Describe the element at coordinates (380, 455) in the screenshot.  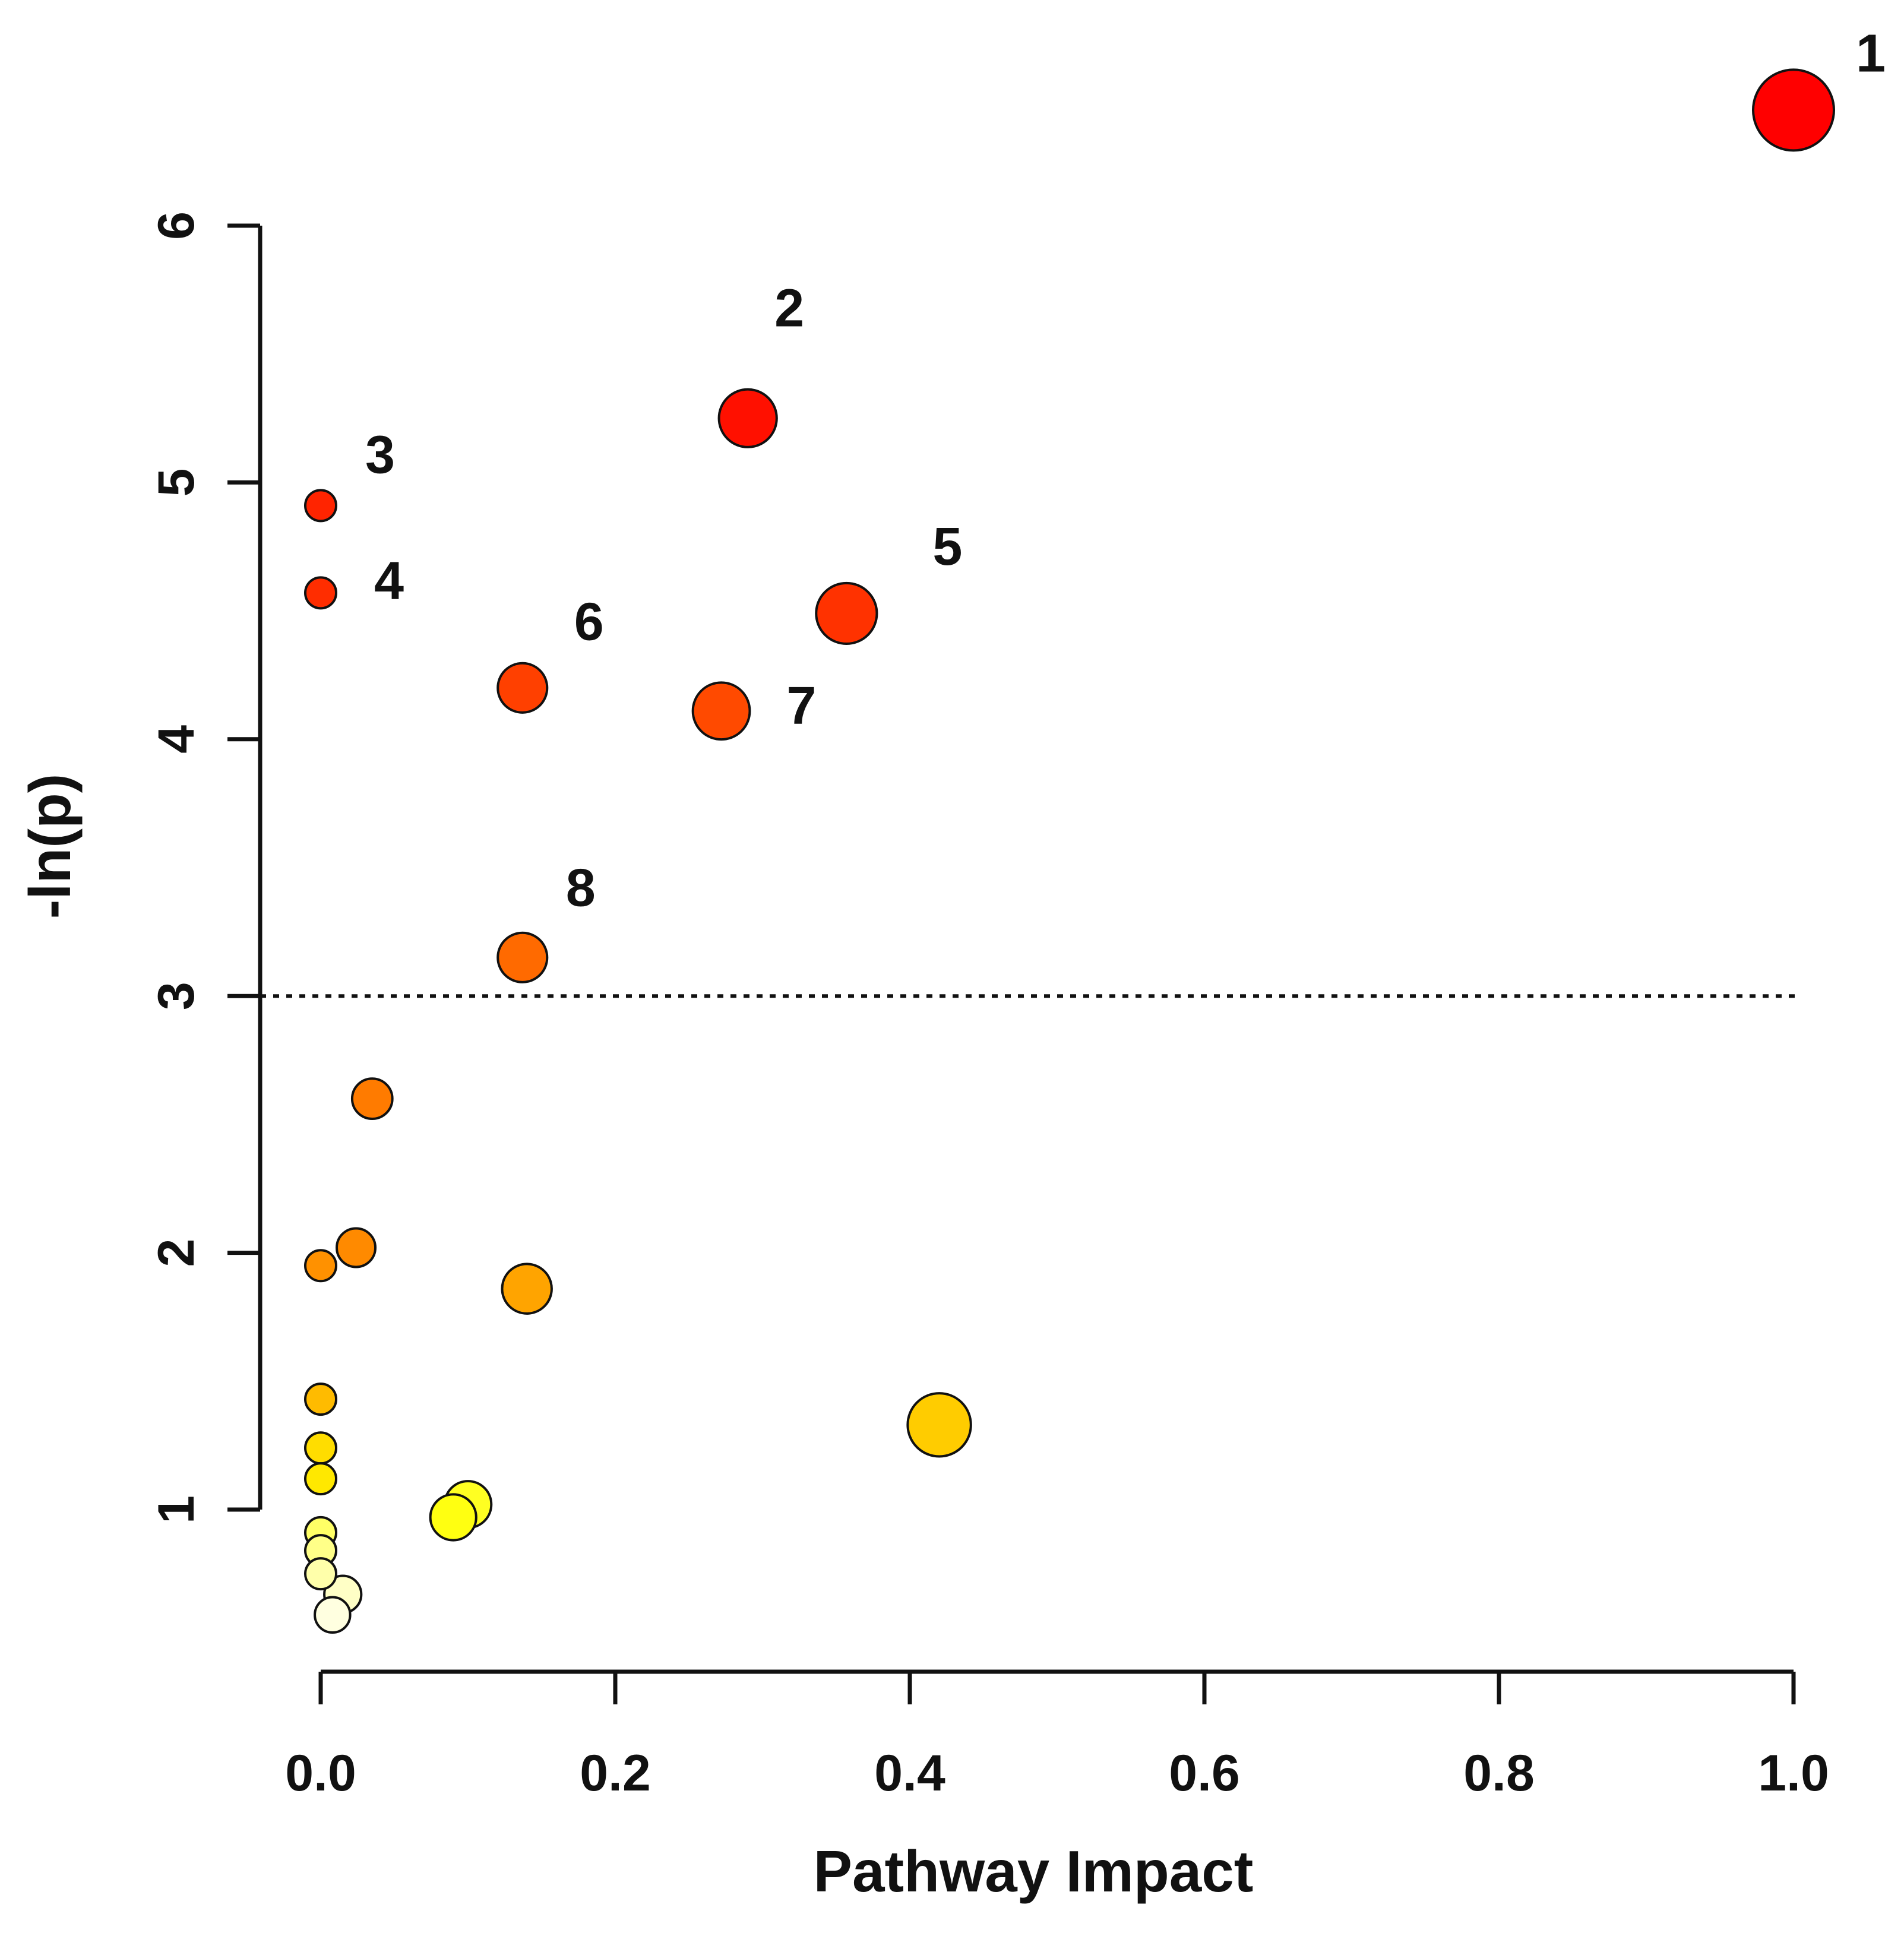
I see `point-label-3: 3` at that location.